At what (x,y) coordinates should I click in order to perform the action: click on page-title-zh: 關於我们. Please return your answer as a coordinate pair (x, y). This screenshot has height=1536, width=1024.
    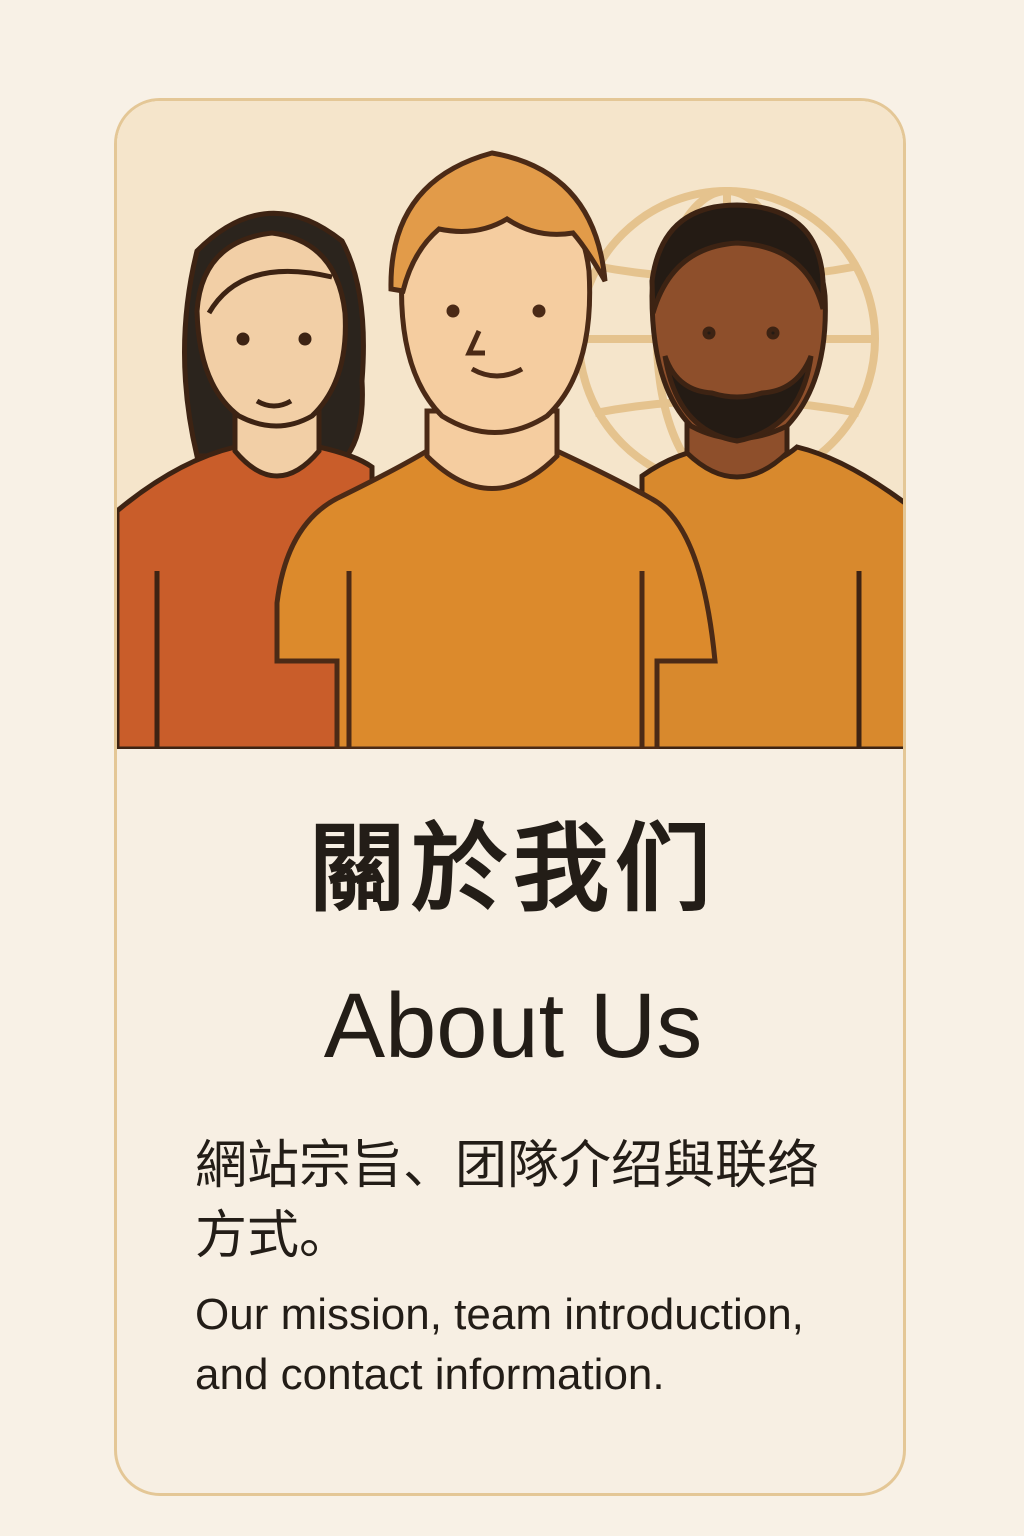
    Looking at the image, I should click on (513, 869).